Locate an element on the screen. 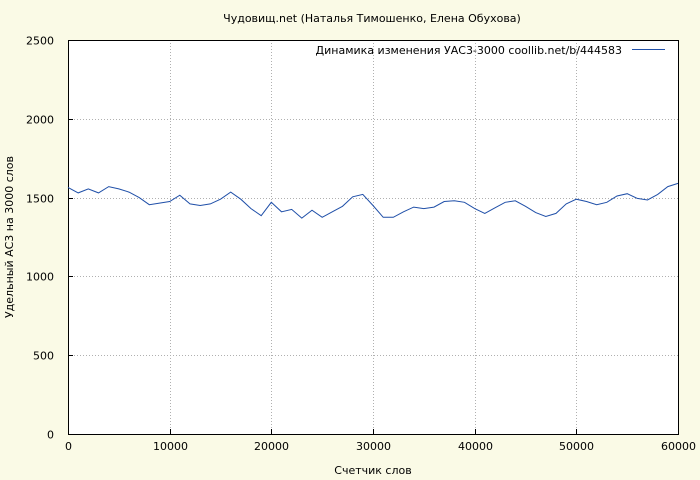 This screenshot has height=480, width=700. x-axis-label: Счетчик слов is located at coordinates (372, 470).